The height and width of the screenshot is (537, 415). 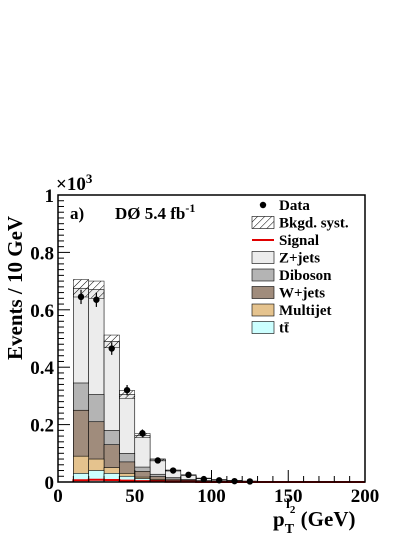 I want to click on x-axis-title: pTl2 (GeV), so click(x=314, y=517).